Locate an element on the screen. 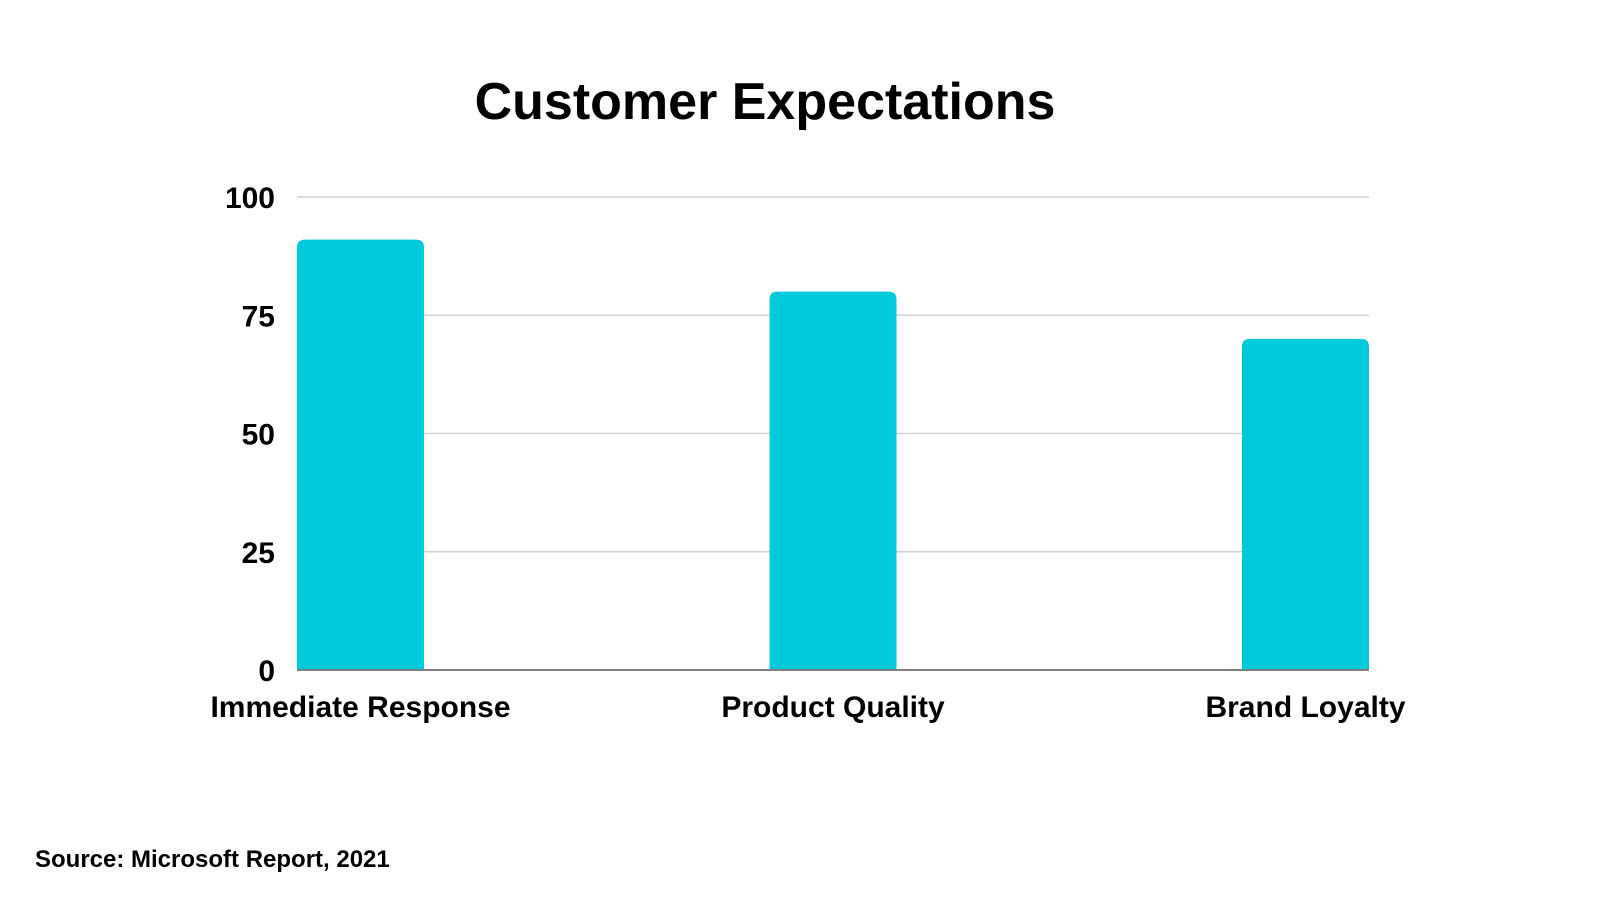  y-tick-label: 25 is located at coordinates (258, 553).